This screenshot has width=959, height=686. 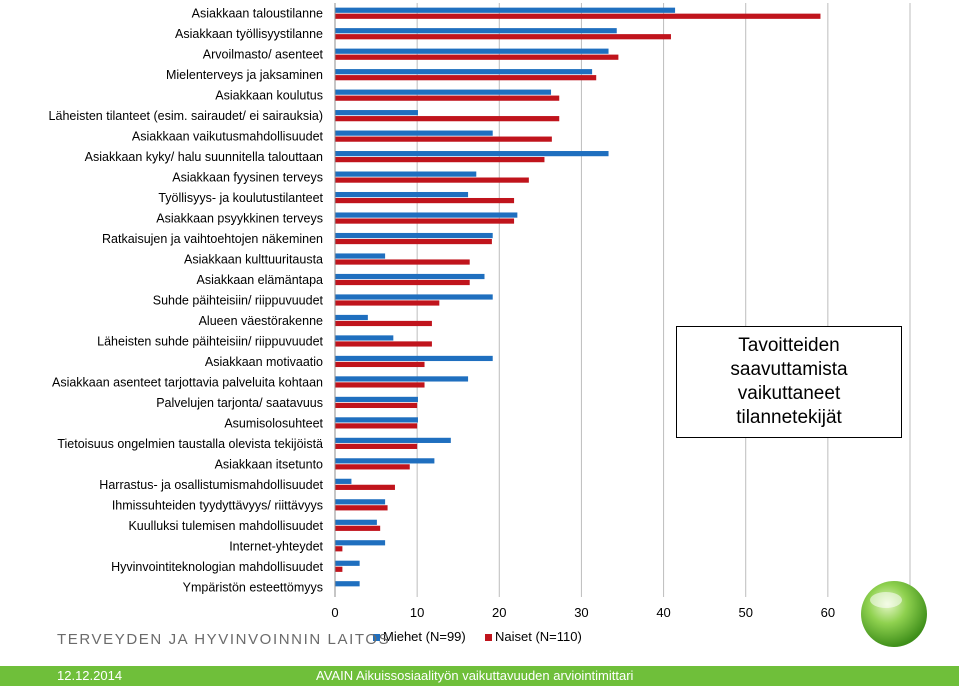 What do you see at coordinates (257, 14) in the screenshot?
I see `category-label: Asiakkaan taloustilanne` at bounding box center [257, 14].